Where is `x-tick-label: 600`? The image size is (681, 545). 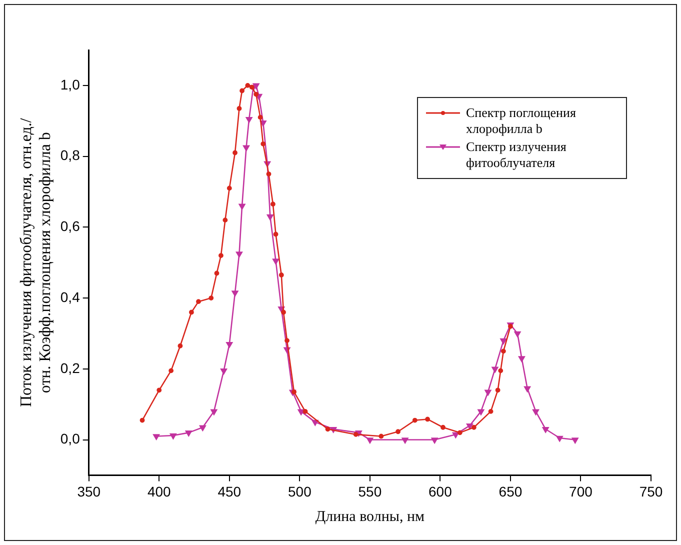
x-tick-label: 600 is located at coordinates (440, 491).